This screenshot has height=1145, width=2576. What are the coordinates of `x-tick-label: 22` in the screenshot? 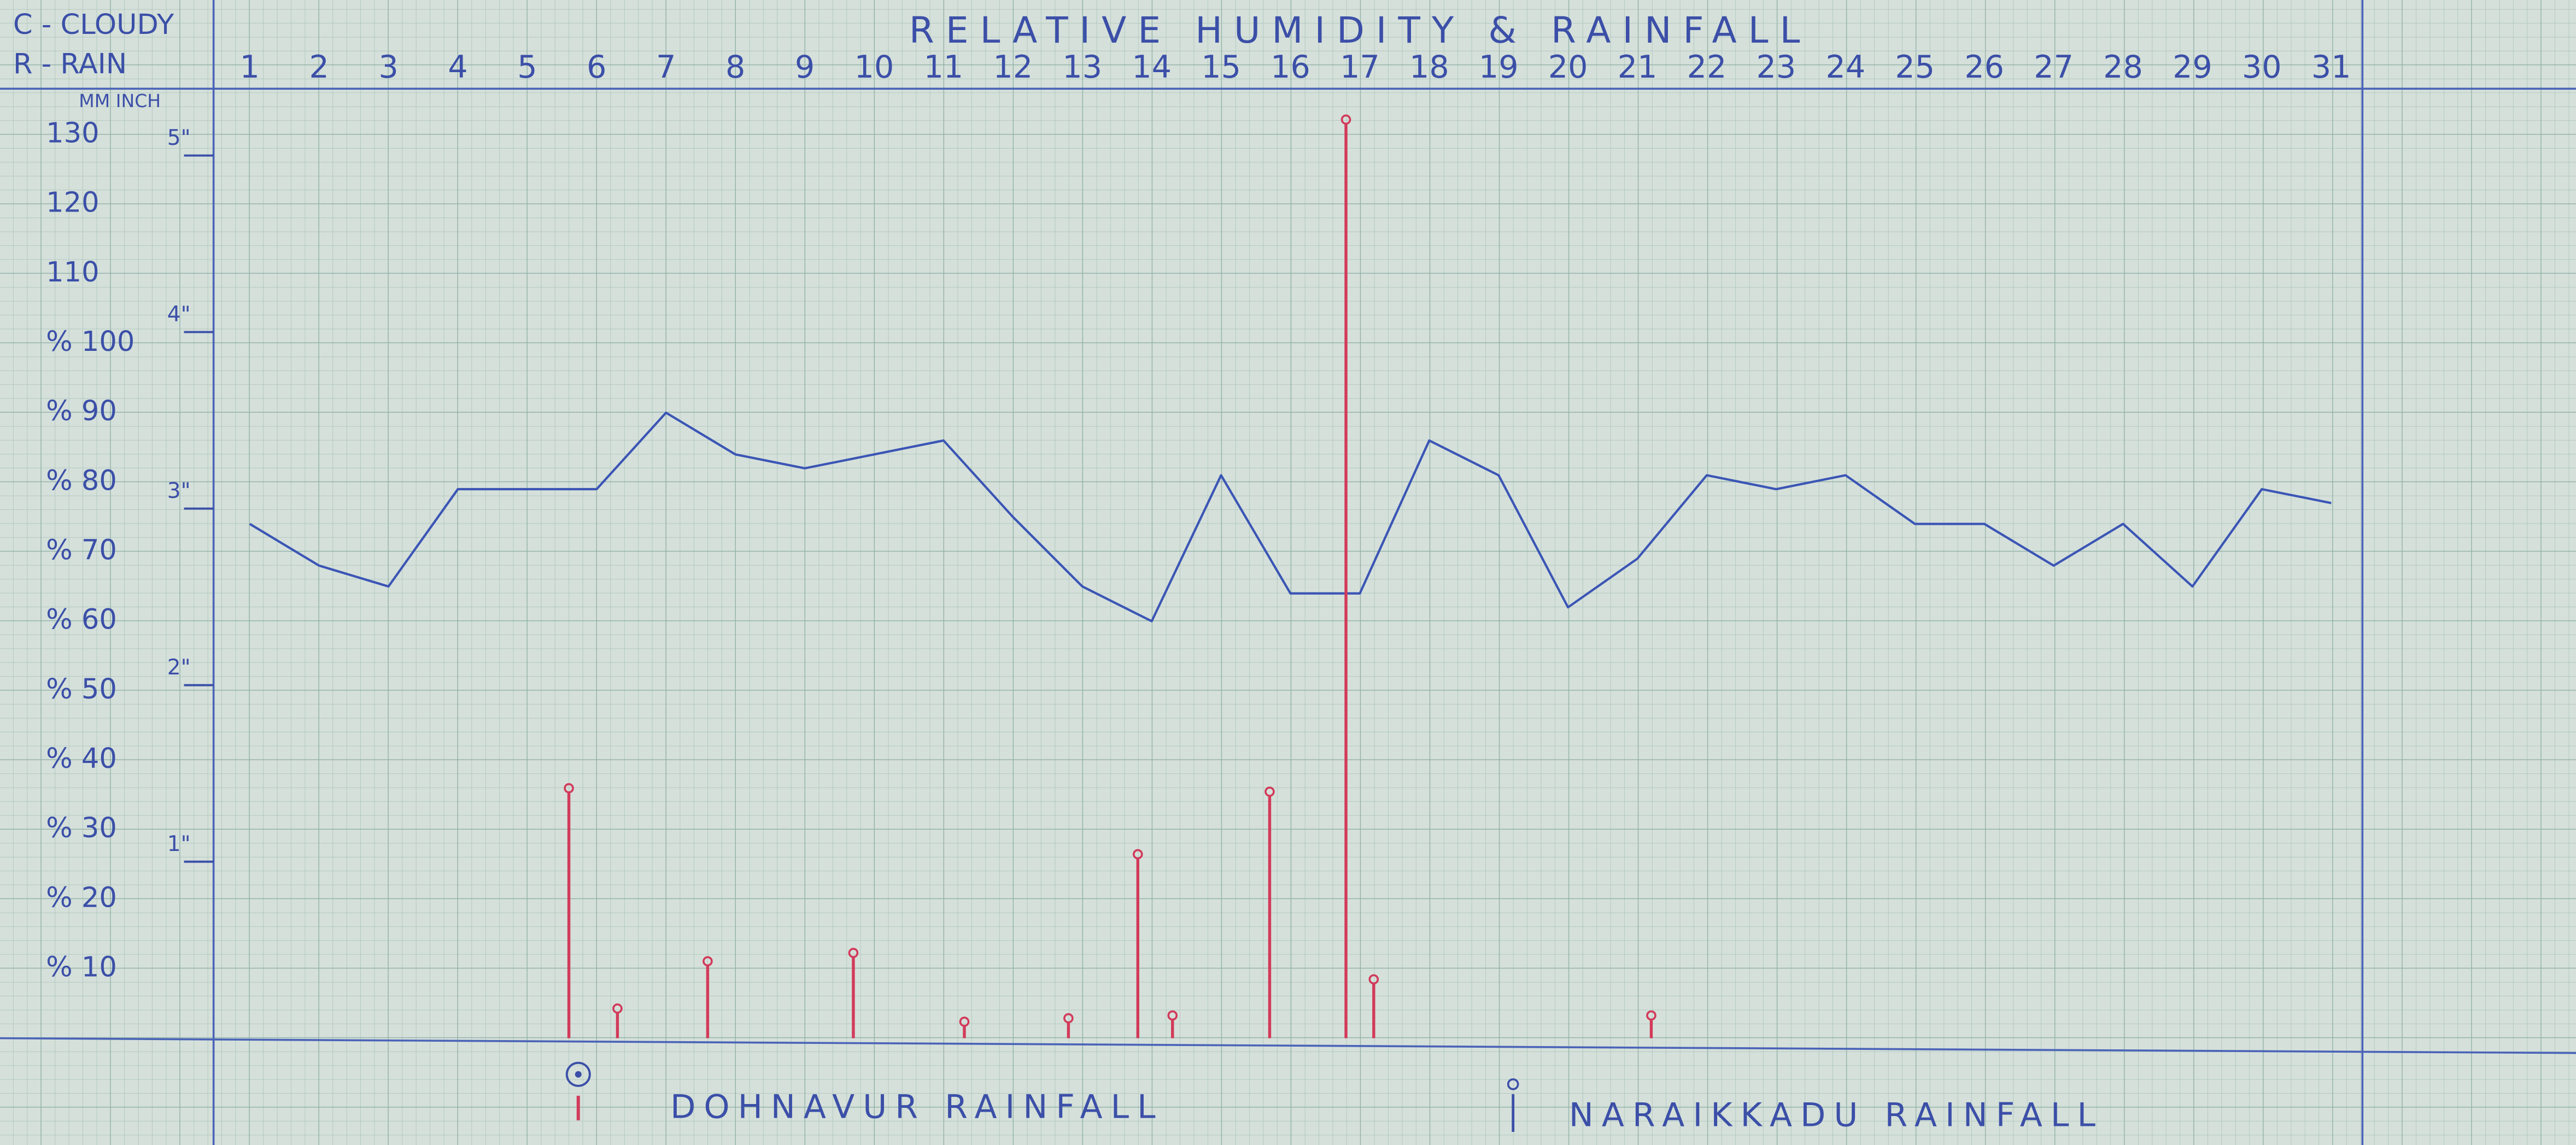 It's located at (1707, 67).